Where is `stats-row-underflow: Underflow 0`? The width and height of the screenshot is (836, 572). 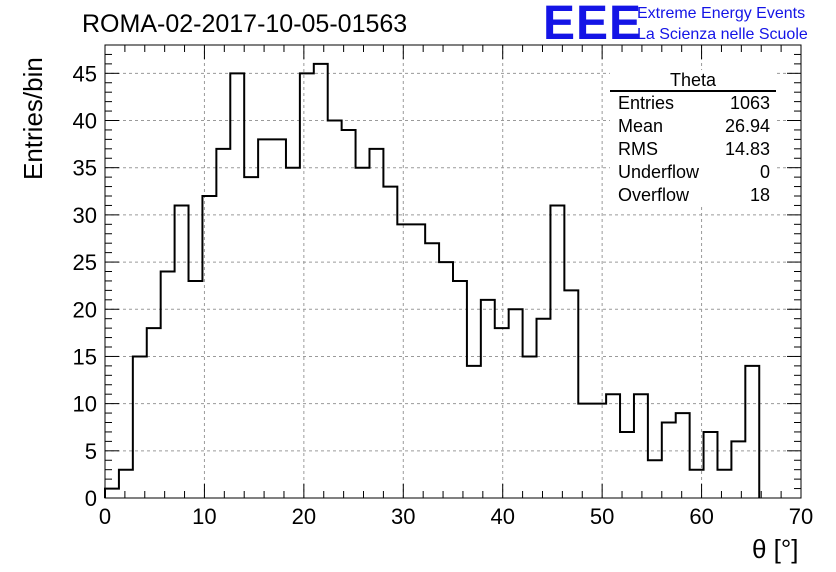
stats-row-underflow: Underflow 0 is located at coordinates (693, 172).